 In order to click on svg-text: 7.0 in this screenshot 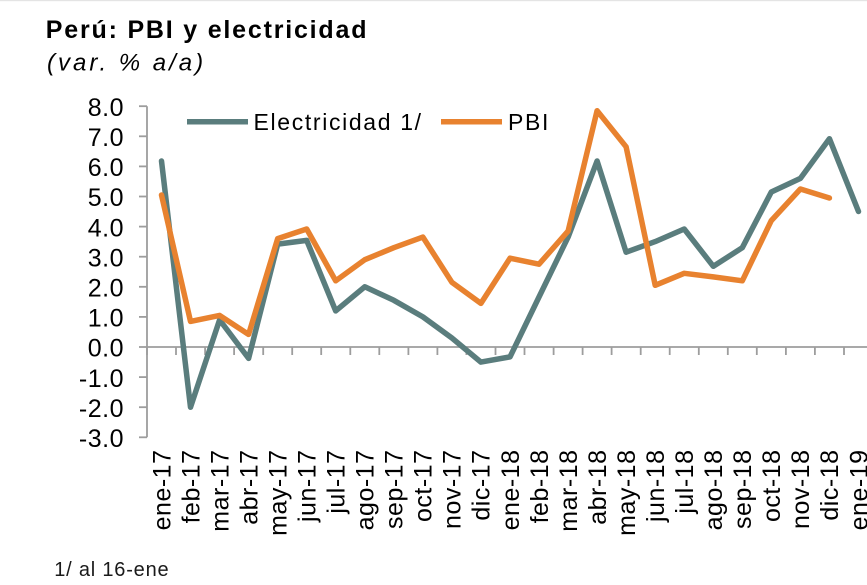, I will do `click(106, 138)`.